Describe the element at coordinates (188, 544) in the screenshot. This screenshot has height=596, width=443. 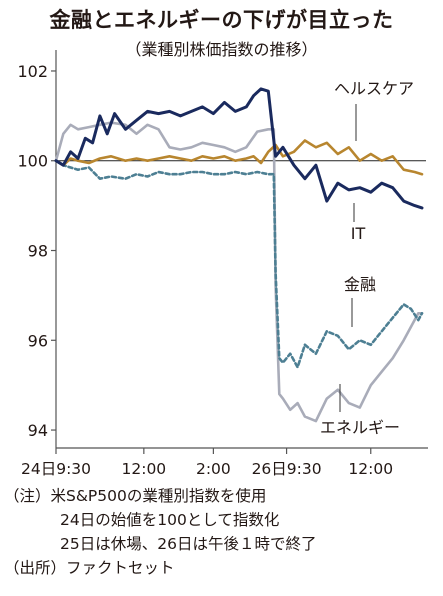
I see `note-line-3: 25日は休場、26日は午後１時で終了` at that location.